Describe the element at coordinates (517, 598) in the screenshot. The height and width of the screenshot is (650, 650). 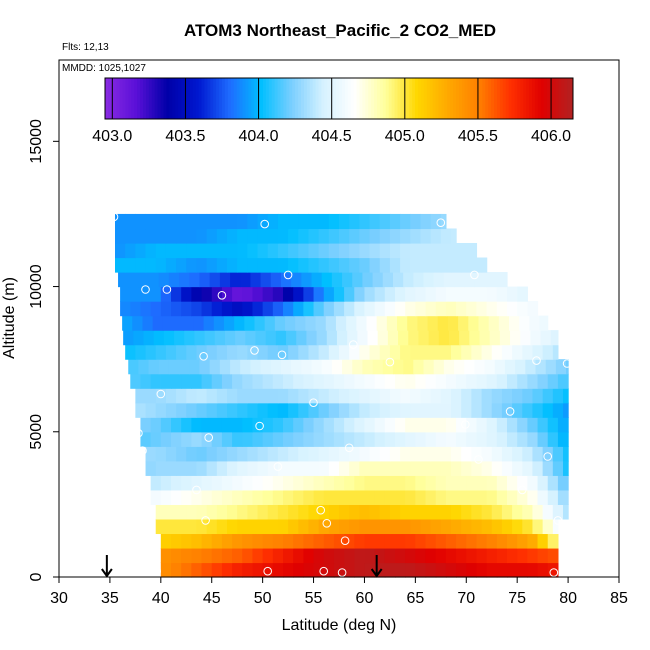
I see `x-tick-label: 75` at that location.